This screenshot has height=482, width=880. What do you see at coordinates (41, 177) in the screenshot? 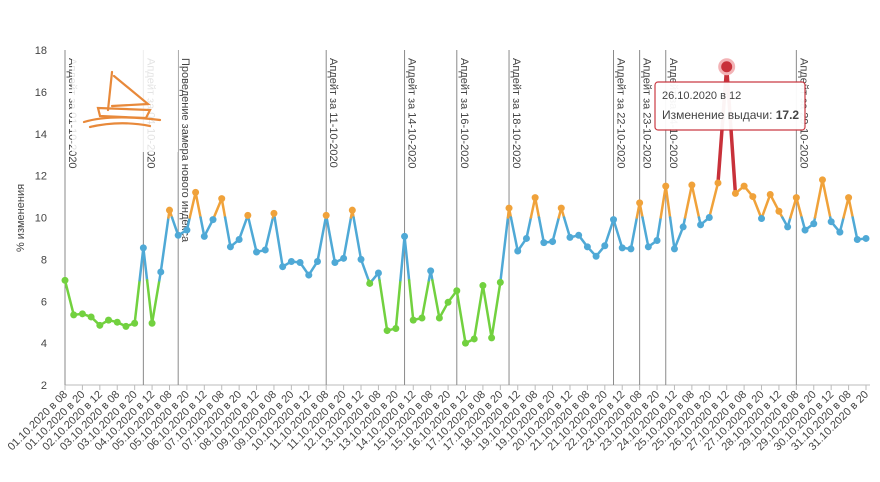
I see `y-tick-label: 12` at bounding box center [41, 177].